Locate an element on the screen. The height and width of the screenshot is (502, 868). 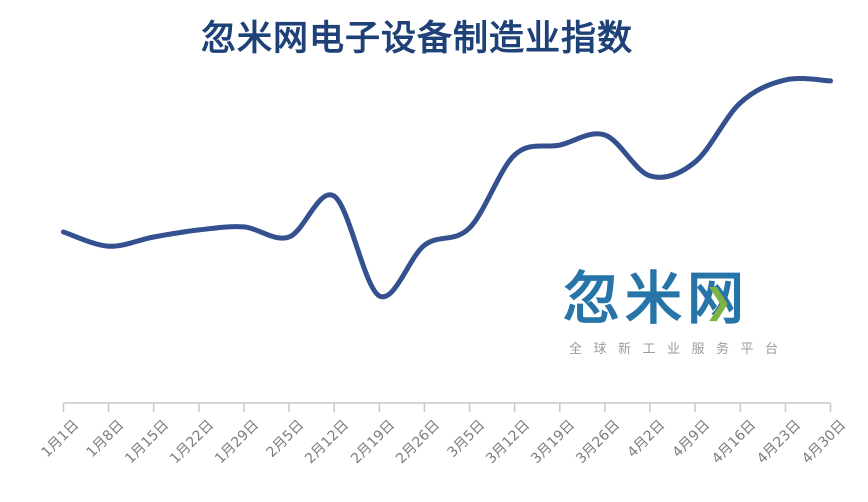
humi-logo-text: 忽米网 is located at coordinates (656, 299).